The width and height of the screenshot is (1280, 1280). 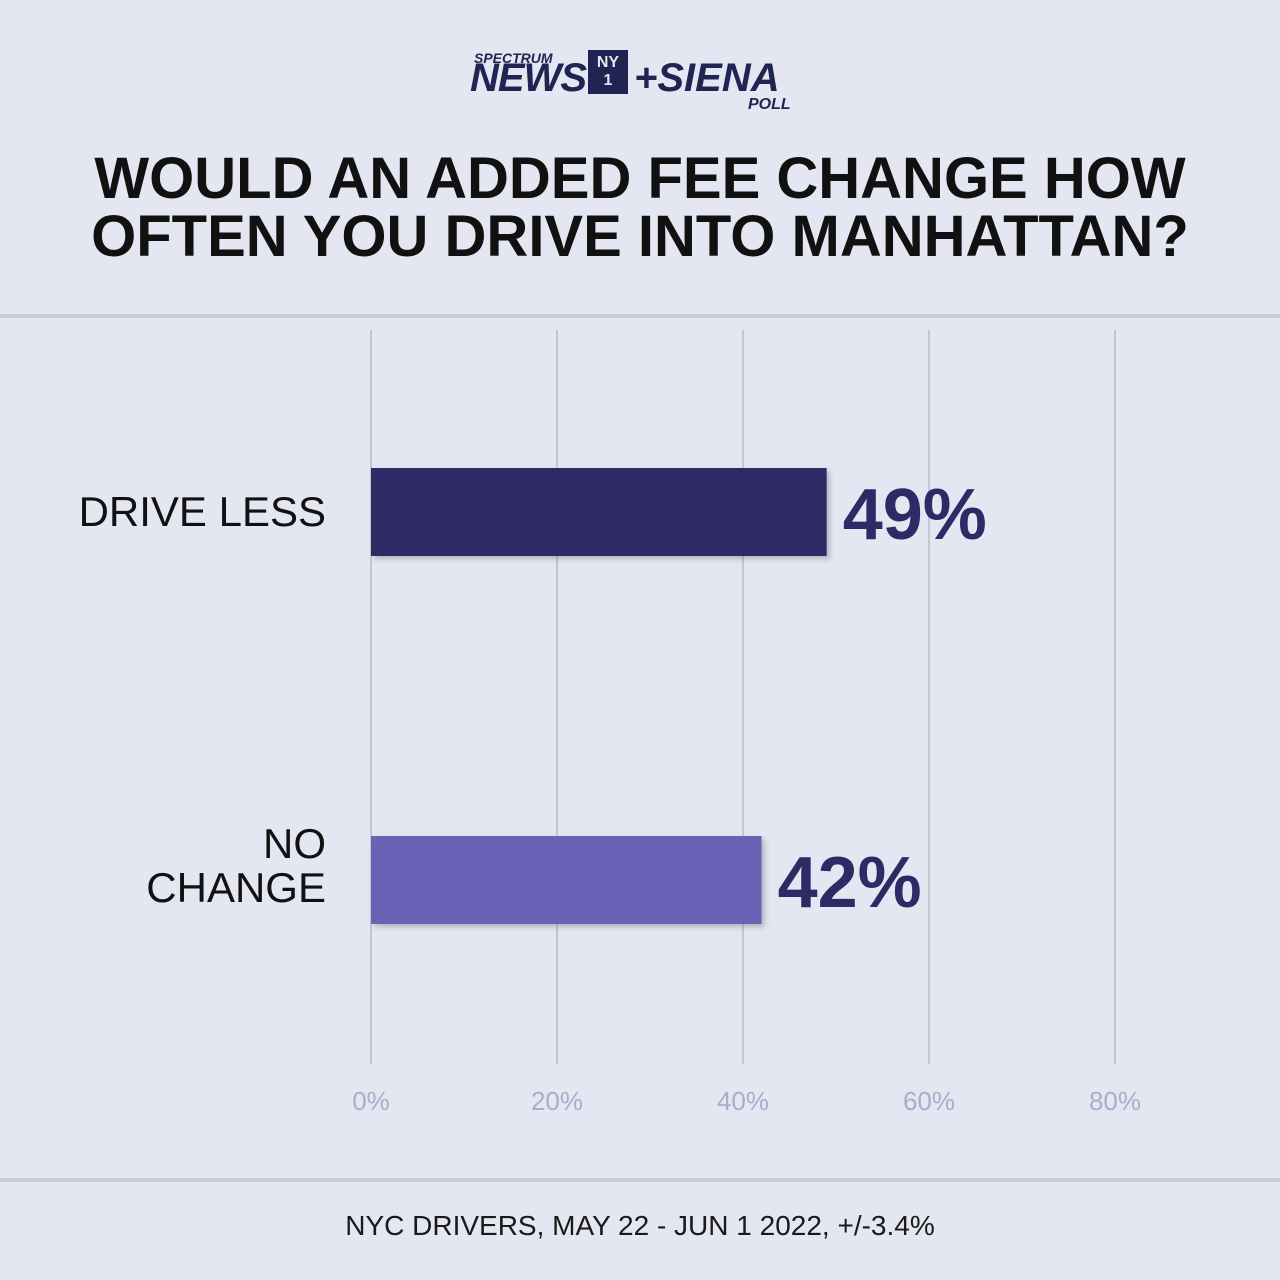 I want to click on ny1-logo-box: NY 1, so click(x=608, y=72).